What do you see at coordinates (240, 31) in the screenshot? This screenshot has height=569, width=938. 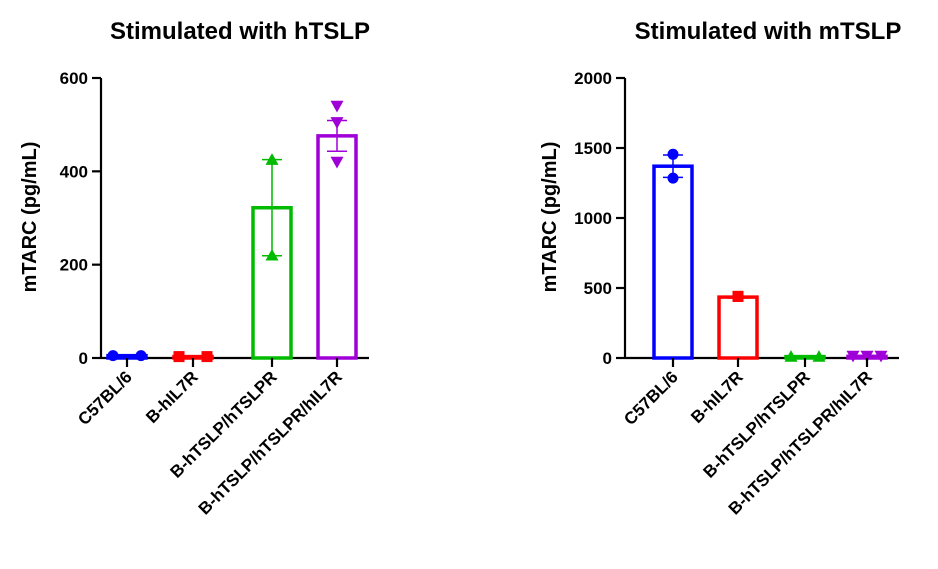 I see `chart-title: Stimulated with hTSLP` at bounding box center [240, 31].